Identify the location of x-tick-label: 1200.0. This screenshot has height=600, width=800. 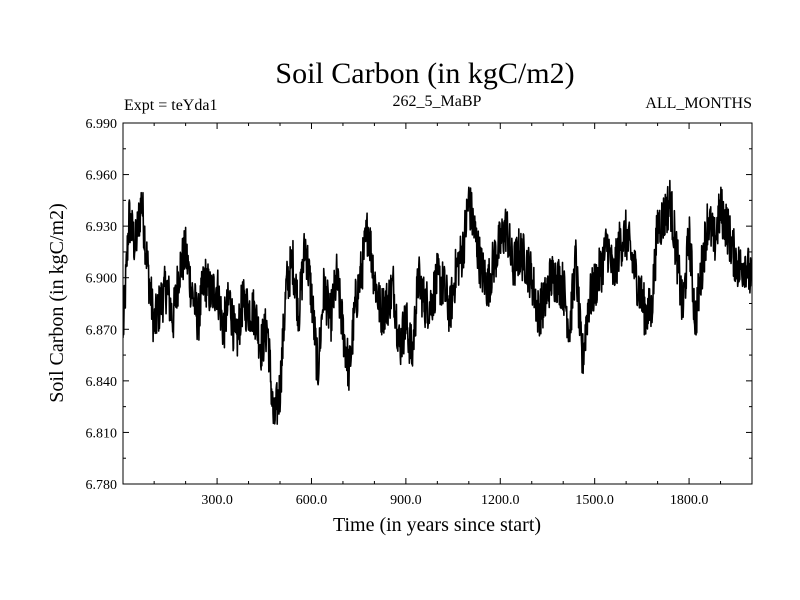
(500, 500).